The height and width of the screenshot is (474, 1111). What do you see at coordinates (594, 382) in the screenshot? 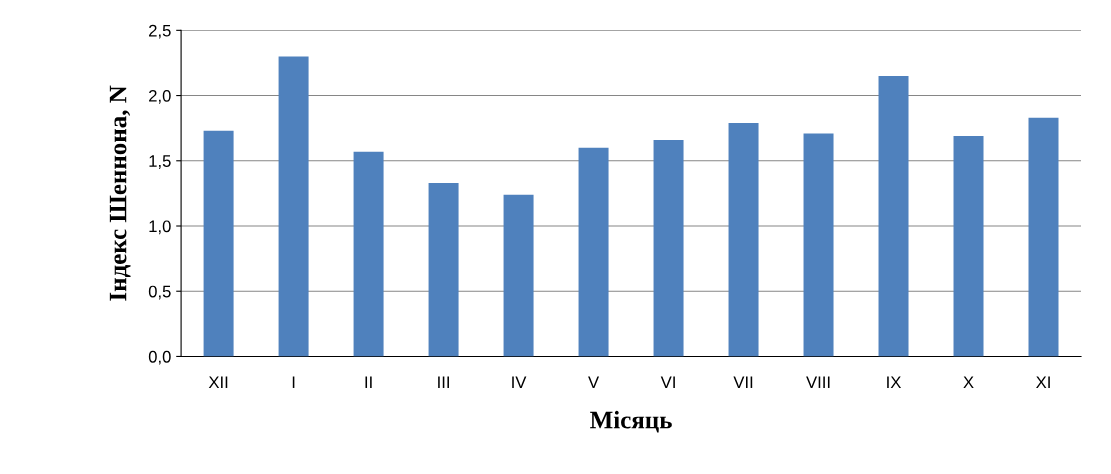
I see `x-tick-label: V` at bounding box center [594, 382].